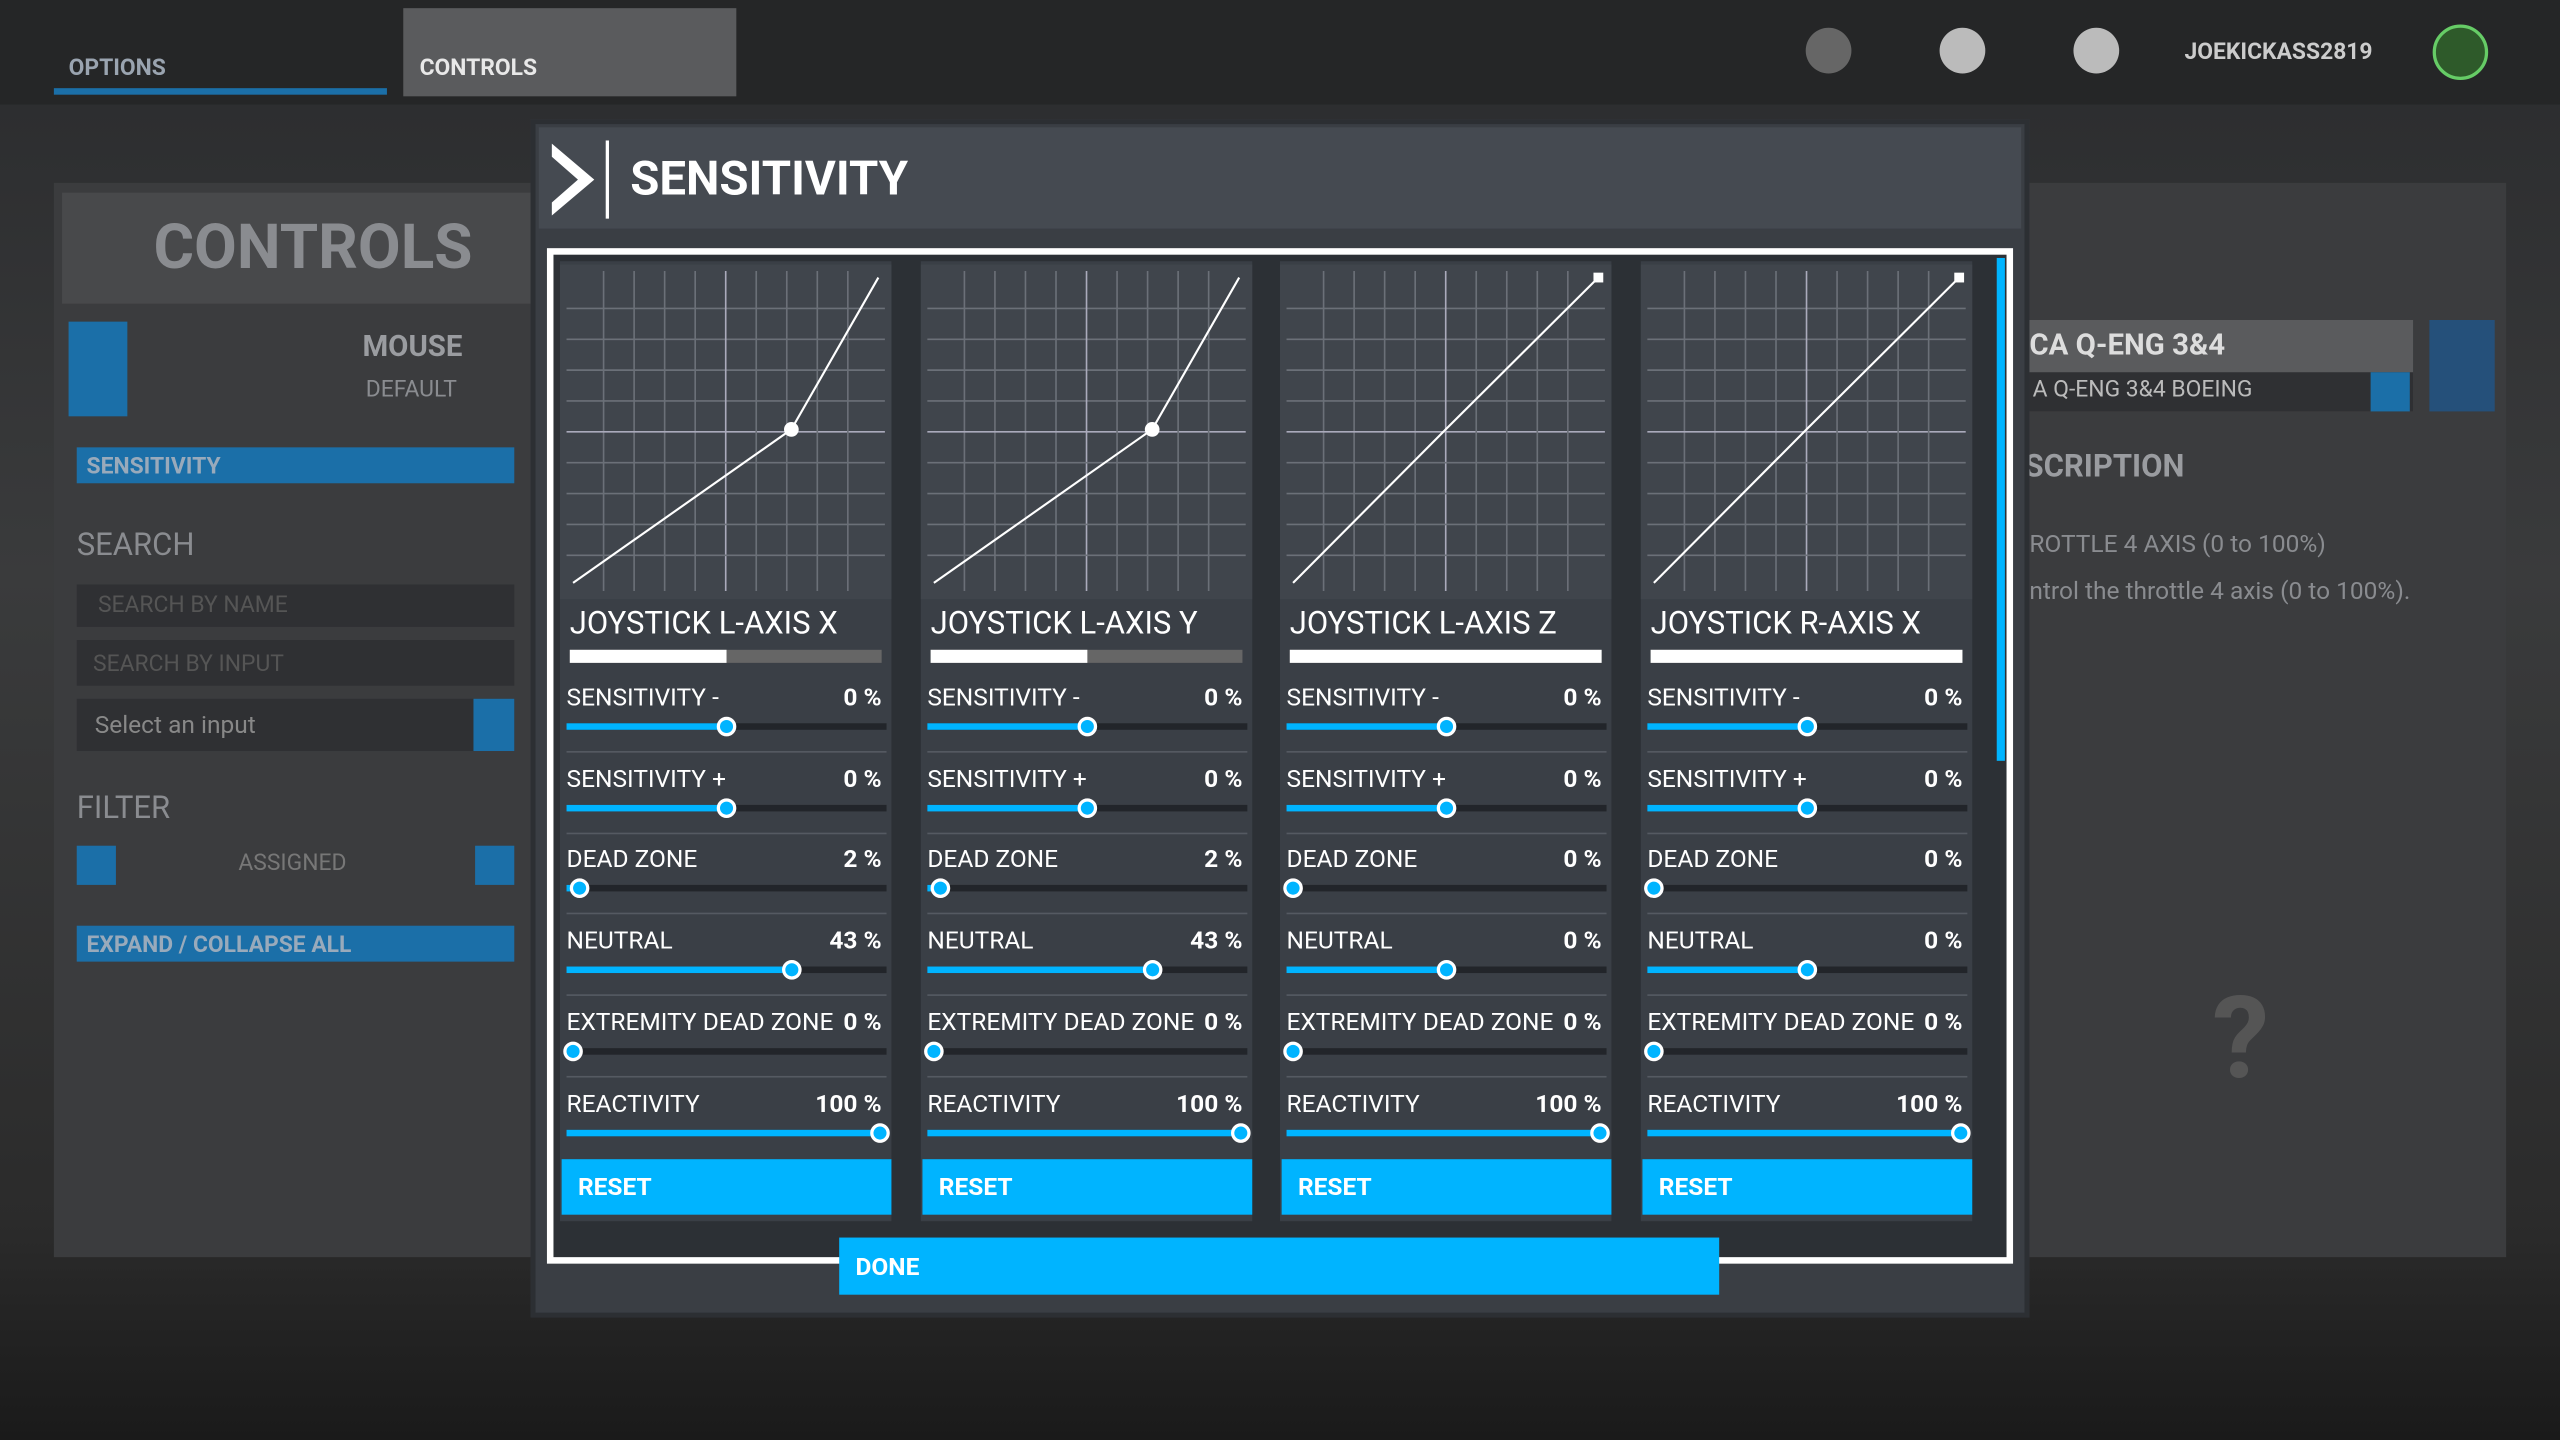 The height and width of the screenshot is (1440, 2560). Describe the element at coordinates (2096, 50) in the screenshot. I see `notifications-icon` at that location.